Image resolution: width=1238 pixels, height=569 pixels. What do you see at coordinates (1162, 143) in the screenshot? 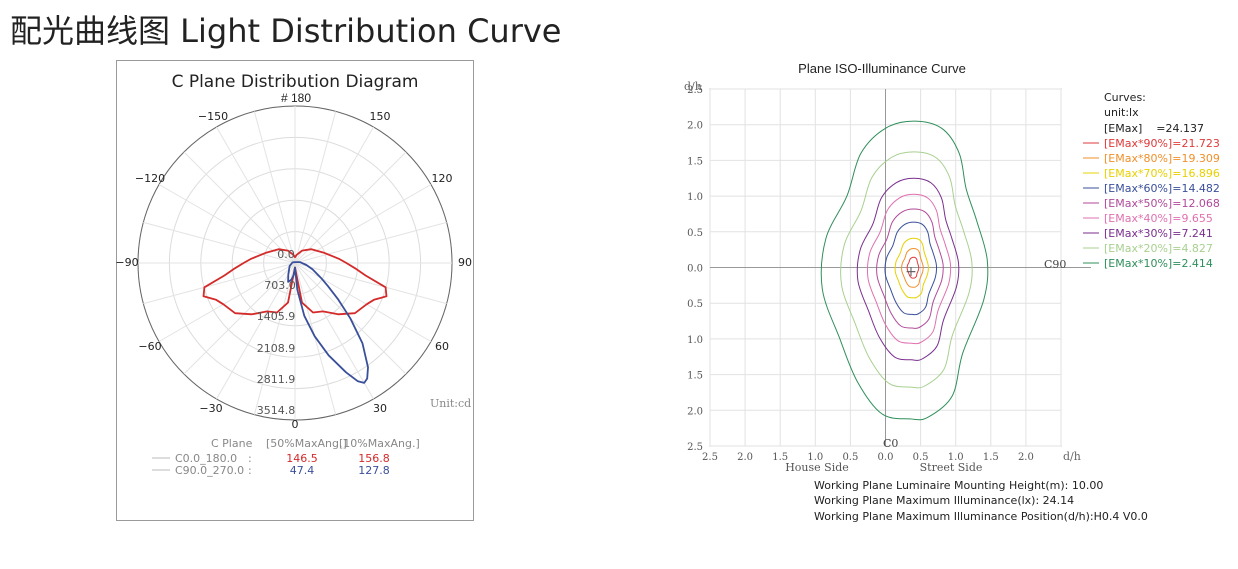
I see `legend-entry-label: [EMax*90%]=21.723` at bounding box center [1162, 143].